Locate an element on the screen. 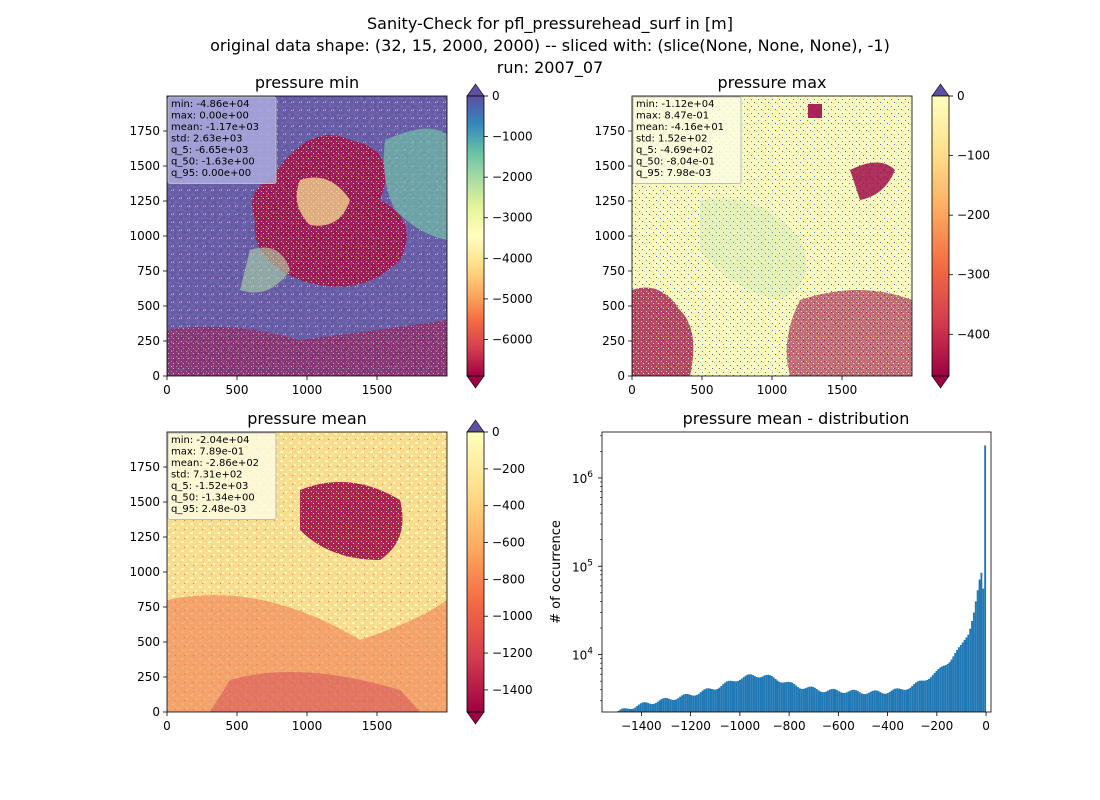 The width and height of the screenshot is (1100, 800). colorbar-tick-label: −1000 is located at coordinates (512, 137).